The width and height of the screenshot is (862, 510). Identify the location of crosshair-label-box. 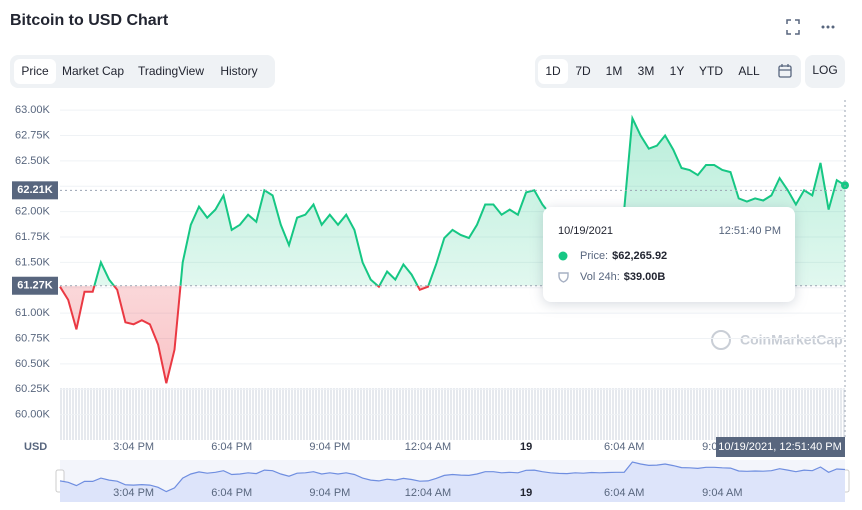
(780, 447).